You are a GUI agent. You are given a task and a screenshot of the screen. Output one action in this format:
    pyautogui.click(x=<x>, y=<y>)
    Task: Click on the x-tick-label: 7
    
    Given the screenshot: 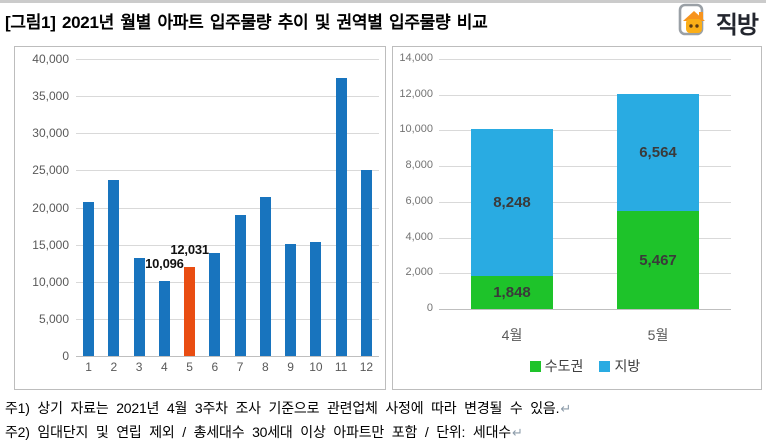 What is the action you would take?
    pyautogui.click(x=240, y=367)
    